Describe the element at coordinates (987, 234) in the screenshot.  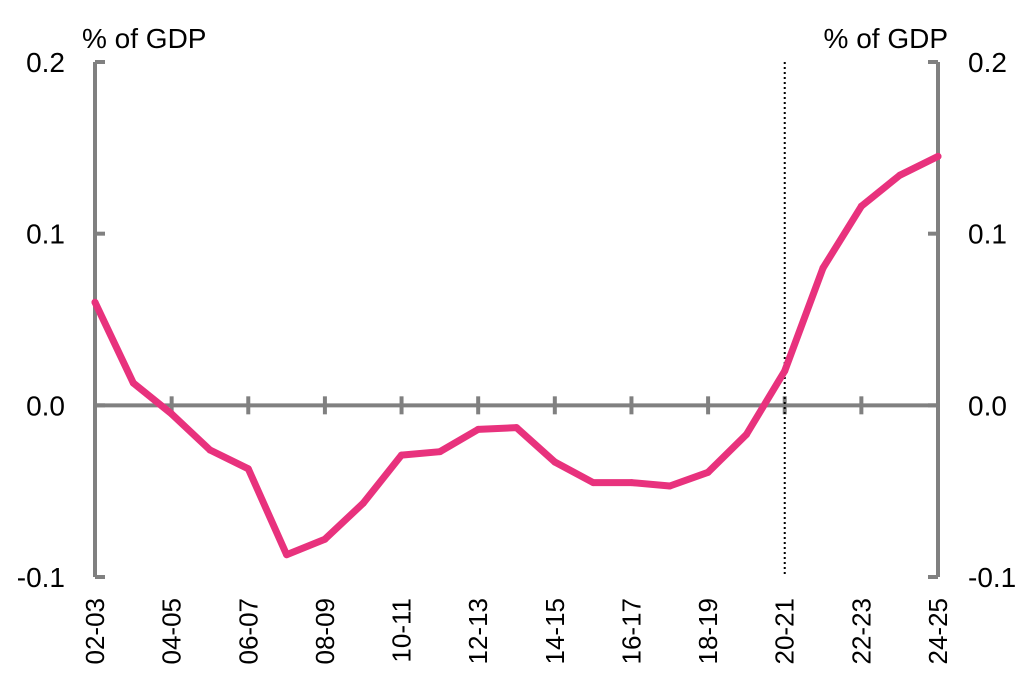
I see `y-tick-label-right: 0.1` at that location.